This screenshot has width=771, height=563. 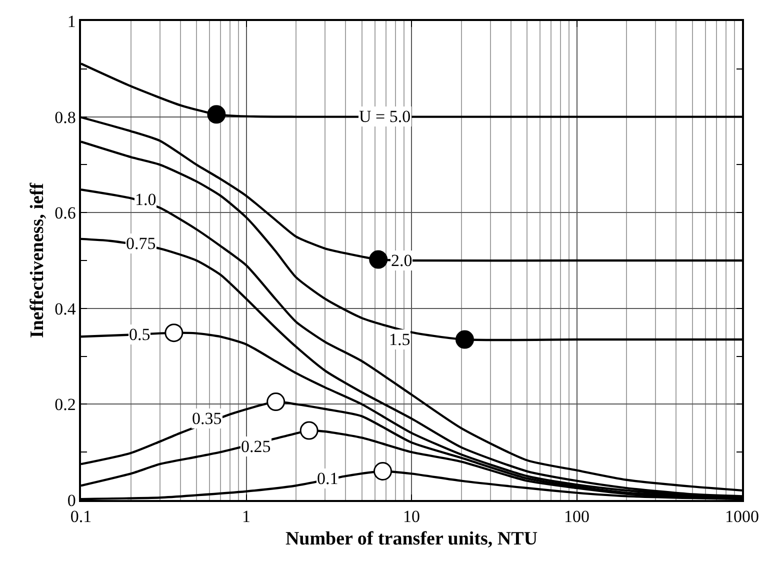 What do you see at coordinates (71, 21) in the screenshot?
I see `y-tick-label: 1` at bounding box center [71, 21].